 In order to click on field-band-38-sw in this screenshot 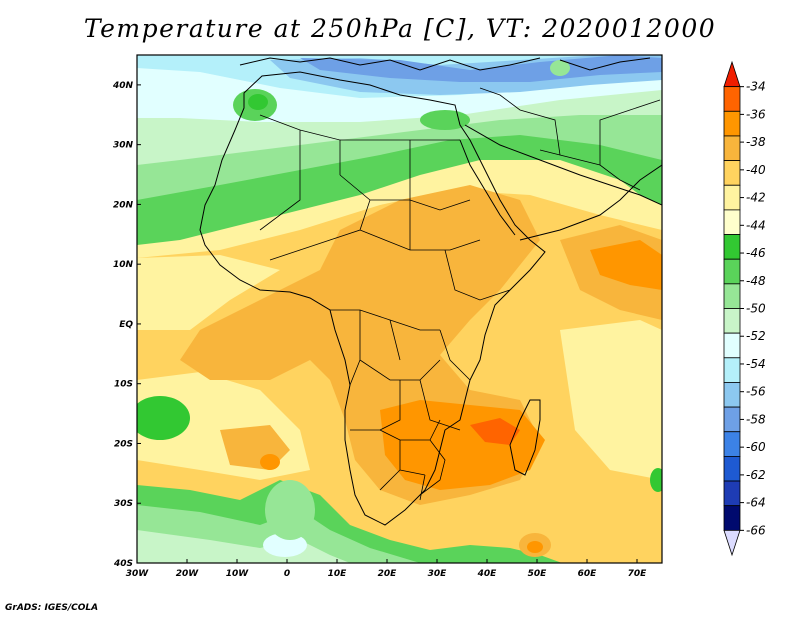, I will do `click(270, 462)`.